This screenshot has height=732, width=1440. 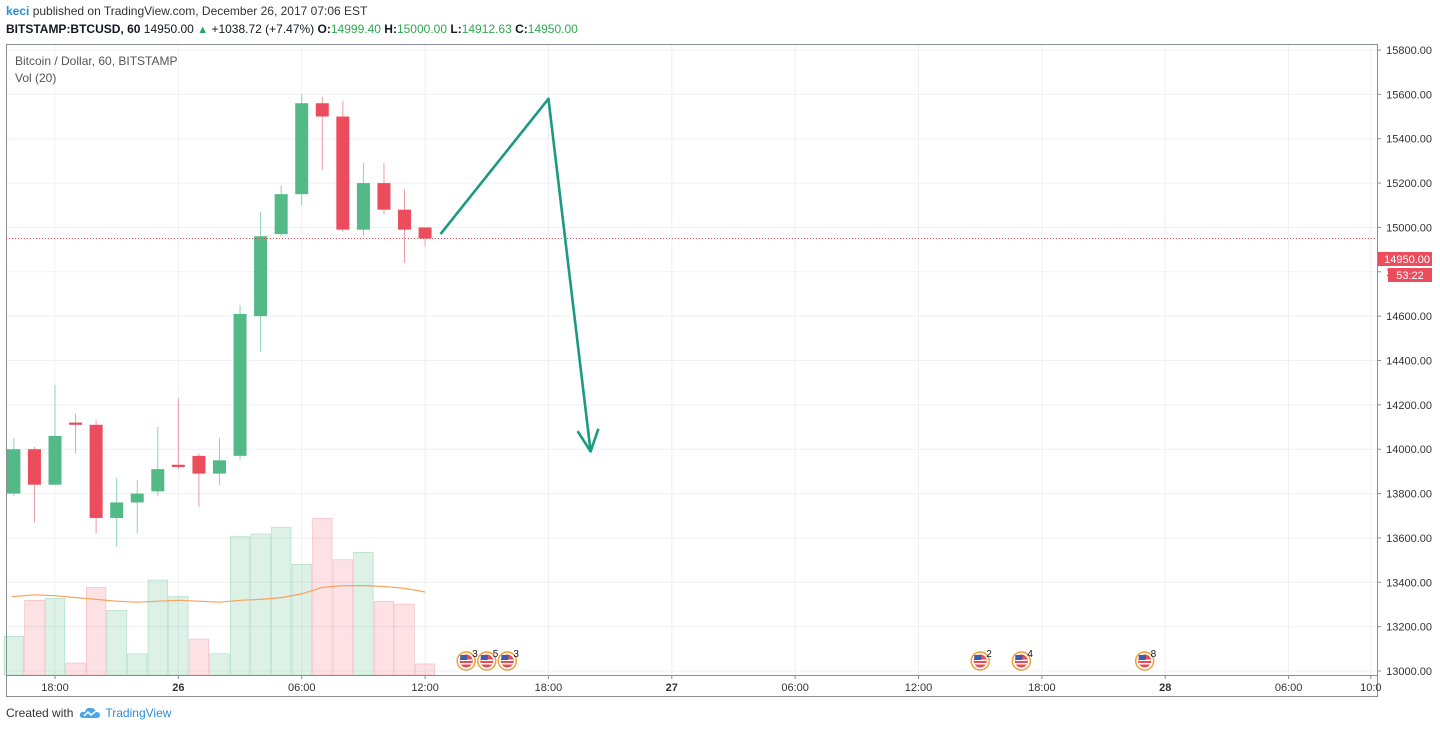 What do you see at coordinates (486, 29) in the screenshot?
I see `low-value: 14912.63` at bounding box center [486, 29].